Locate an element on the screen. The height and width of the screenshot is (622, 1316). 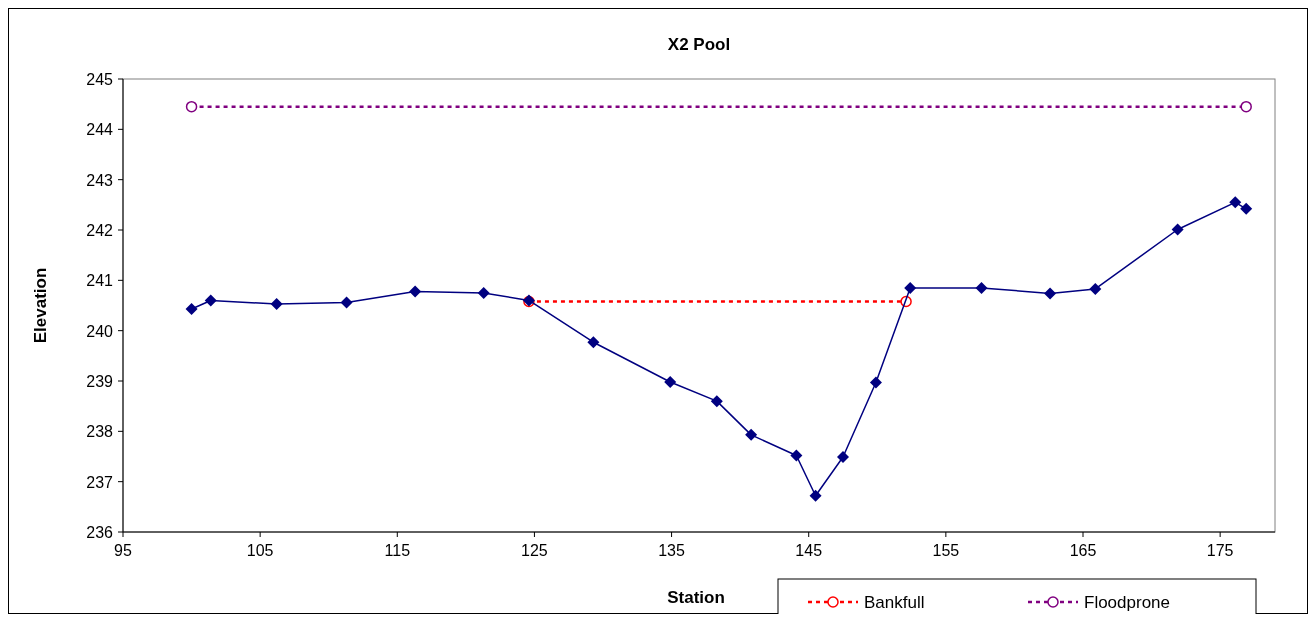
y-tick-label: 245 is located at coordinates (100, 79).